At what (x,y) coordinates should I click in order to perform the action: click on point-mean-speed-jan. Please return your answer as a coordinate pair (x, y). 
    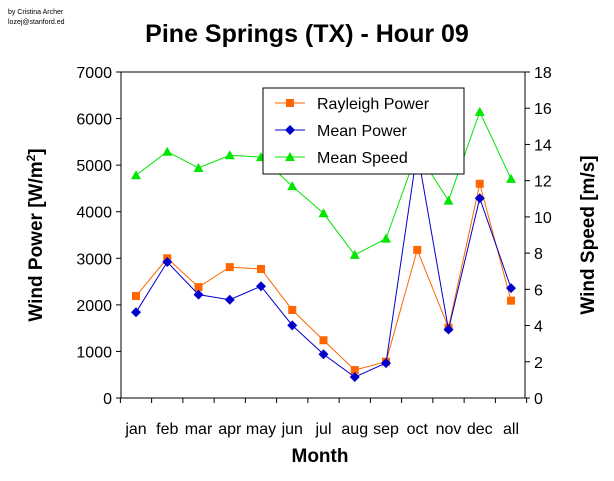
    Looking at the image, I should click on (136, 175).